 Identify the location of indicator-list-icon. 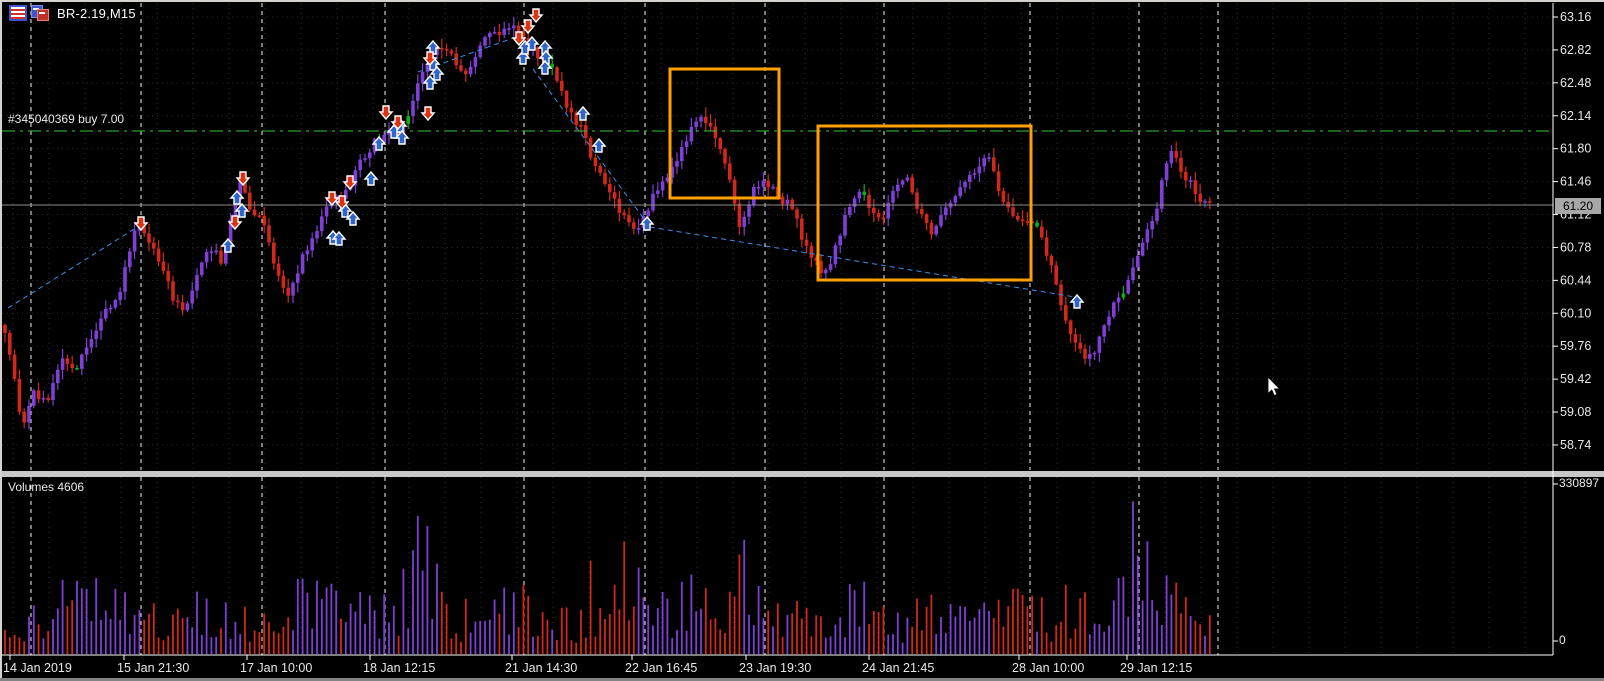
(18, 13).